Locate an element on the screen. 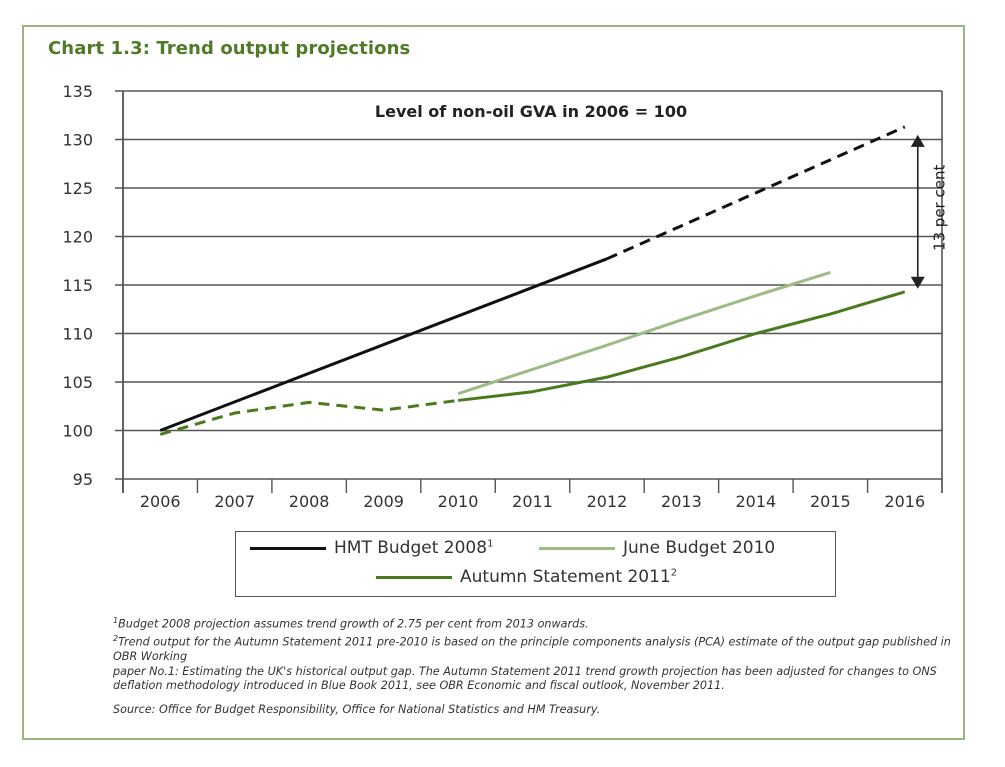 Image resolution: width=1005 pixels, height=767 pixels. y-tick-label: 125 is located at coordinates (77, 188).